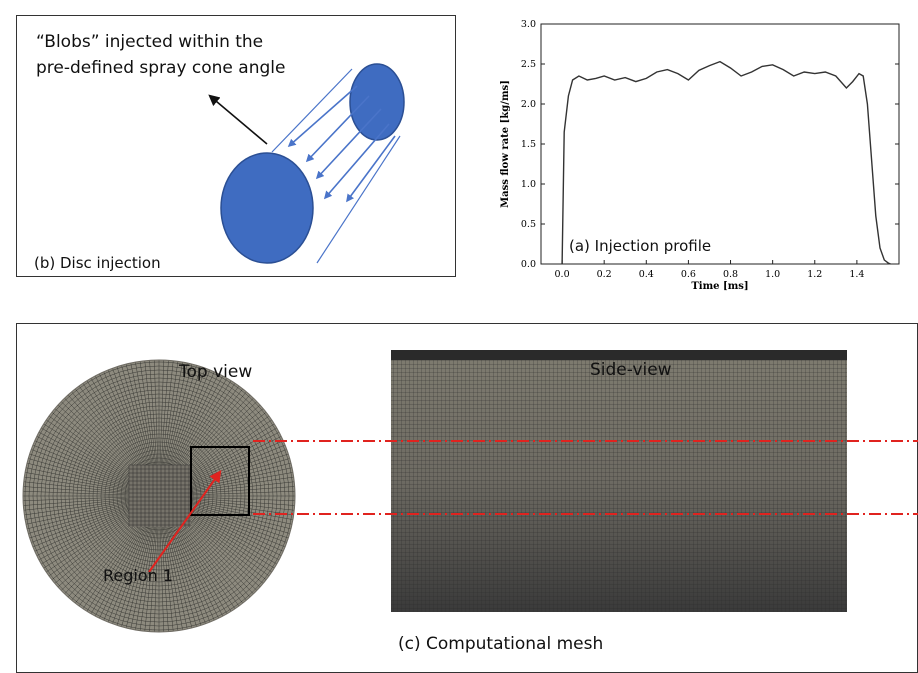 The height and width of the screenshot is (673, 918). What do you see at coordinates (267, 208) in the screenshot?
I see `large-disc` at bounding box center [267, 208].